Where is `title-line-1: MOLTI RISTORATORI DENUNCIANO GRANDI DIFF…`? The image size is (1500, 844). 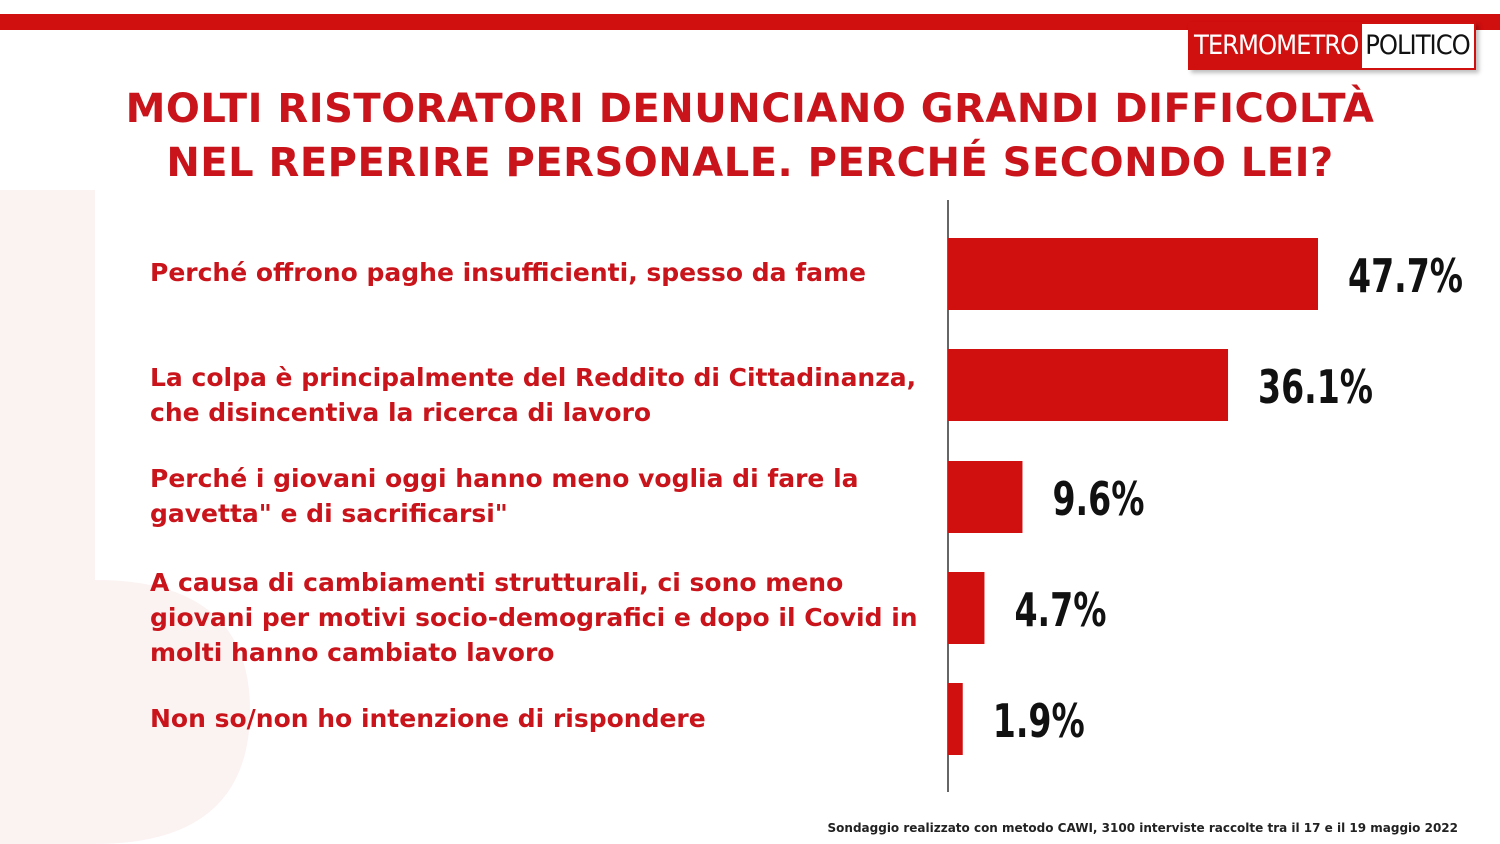 title-line-1: MOLTI RISTORATORI DENUNCIANO GRANDI DIFF… is located at coordinates (750, 109).